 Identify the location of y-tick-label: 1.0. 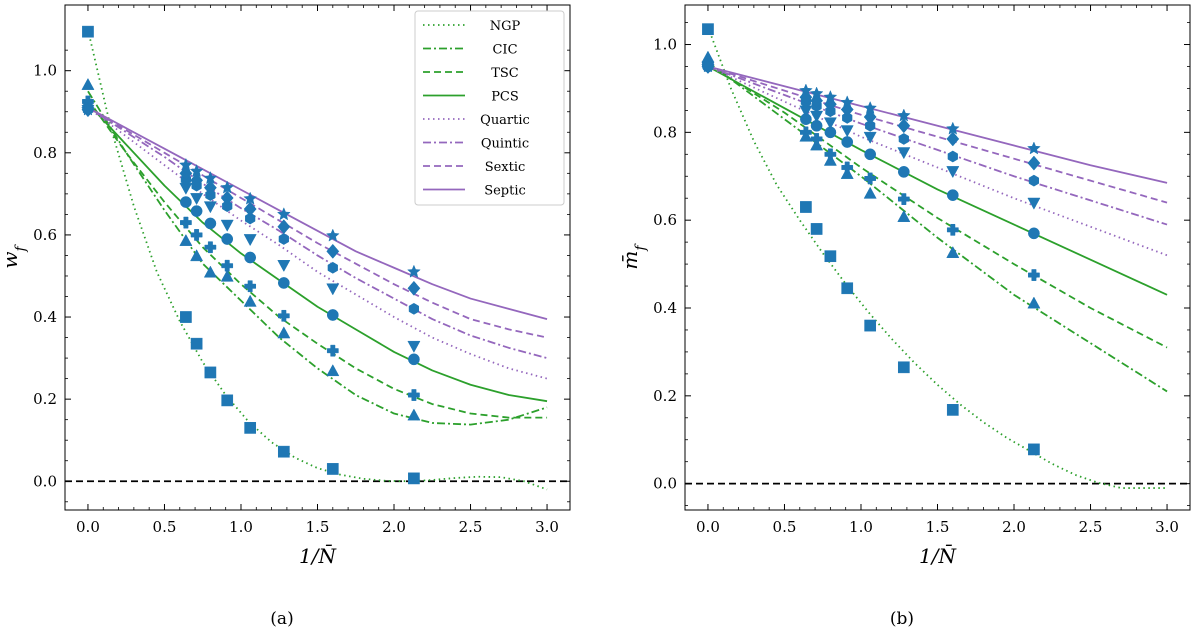
(45, 71).